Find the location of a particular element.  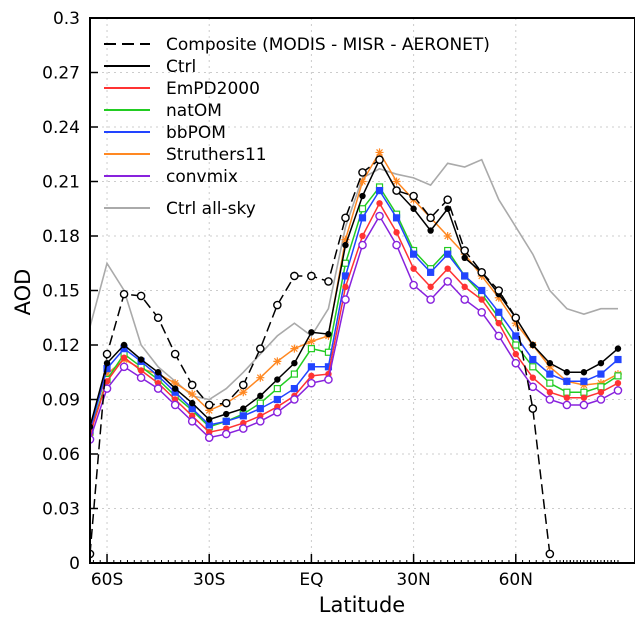

y-tick-label: 0 is located at coordinates (74, 564).